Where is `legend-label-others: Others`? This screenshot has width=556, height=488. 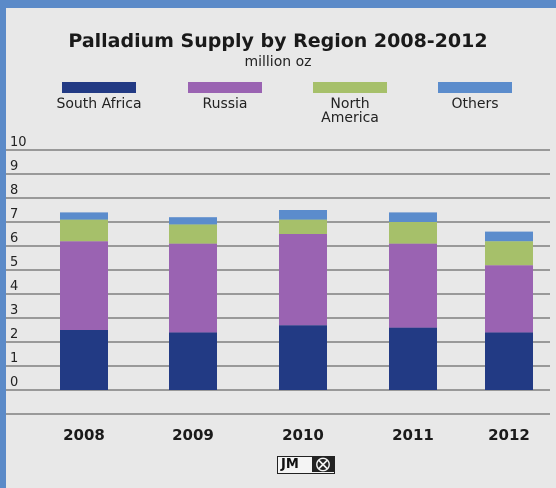
legend-label-others: Others is located at coordinates (475, 104).